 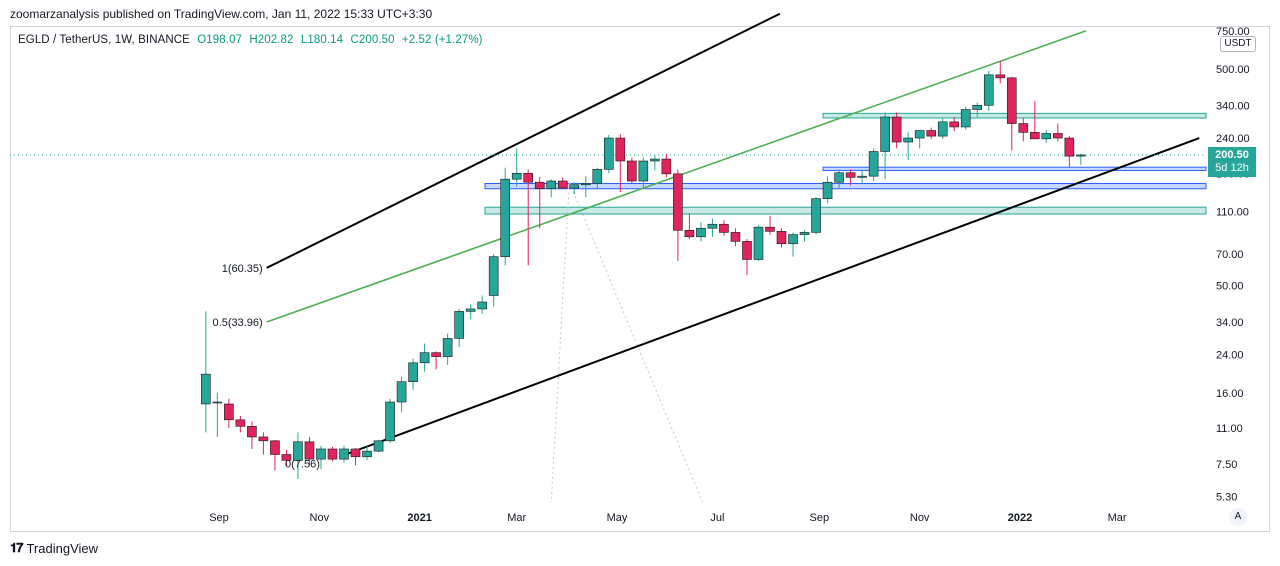 I want to click on time-axis: Sep Nov 2021 Mar May Jul Sep Nov 2022 Mar, so click(x=668, y=518).